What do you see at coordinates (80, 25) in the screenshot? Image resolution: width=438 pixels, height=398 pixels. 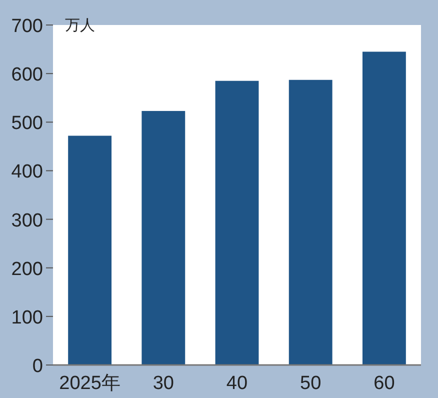 I see `y-axis-title: 万人` at bounding box center [80, 25].